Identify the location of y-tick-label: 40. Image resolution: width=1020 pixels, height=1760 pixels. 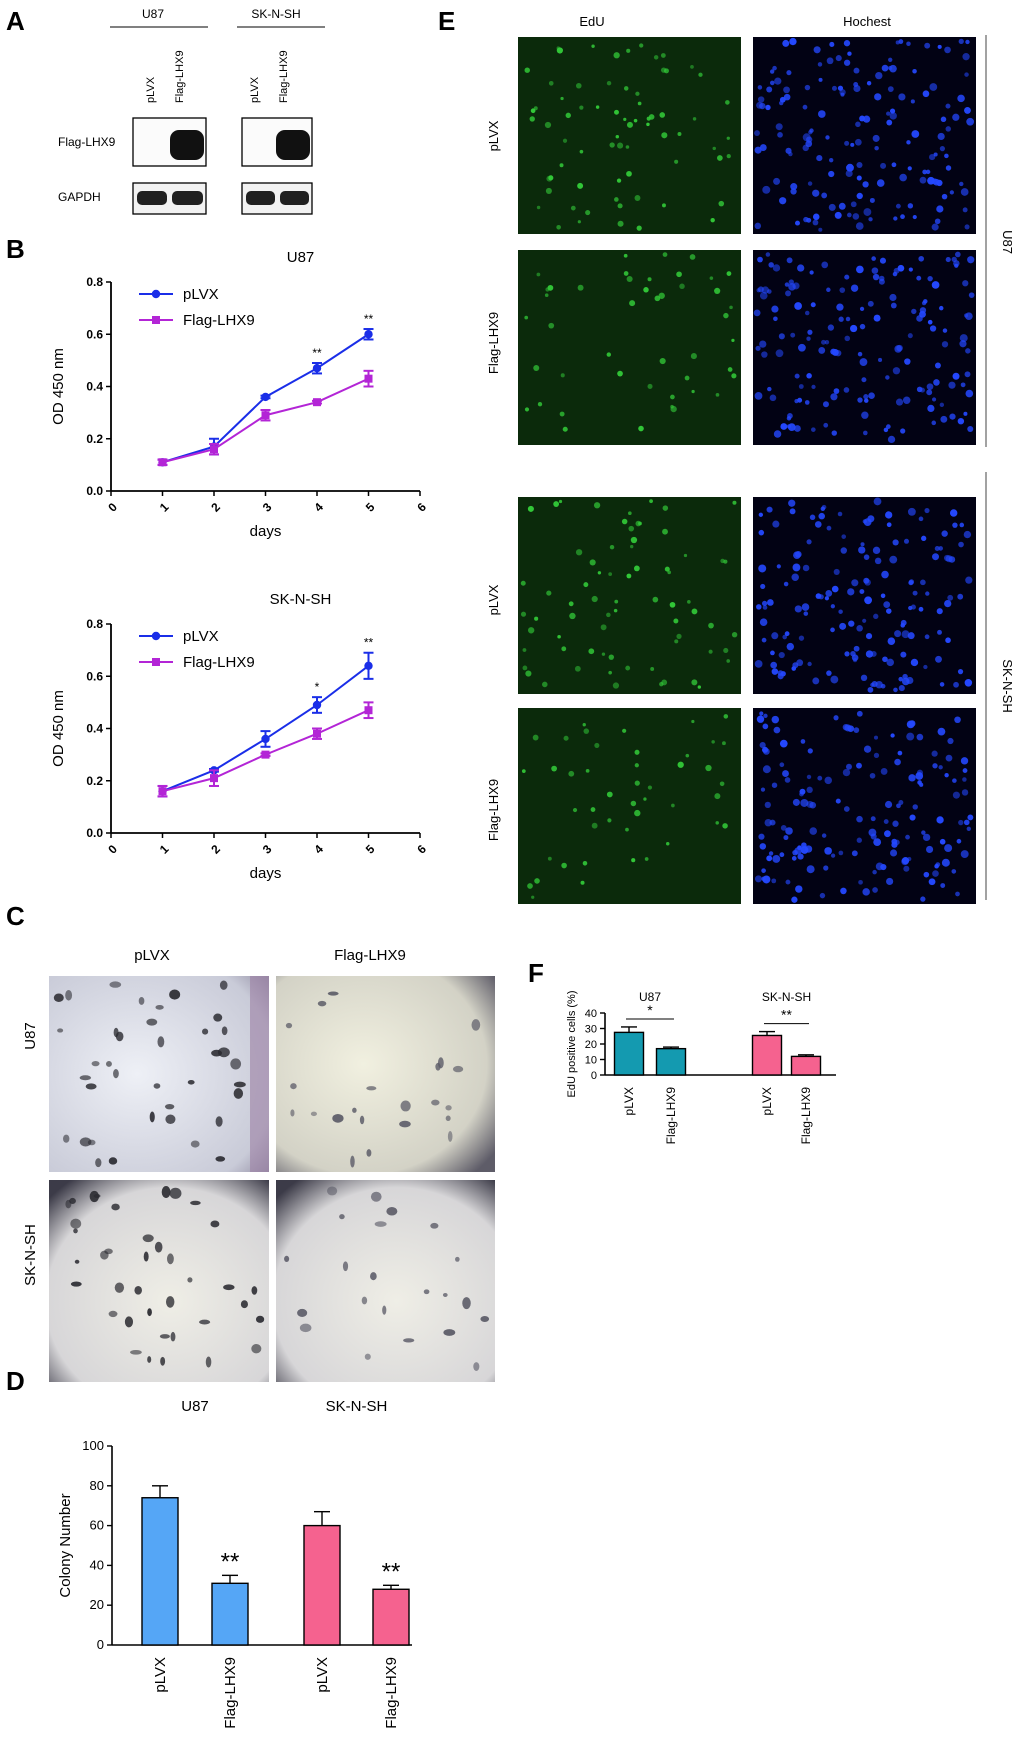
(591, 1014).